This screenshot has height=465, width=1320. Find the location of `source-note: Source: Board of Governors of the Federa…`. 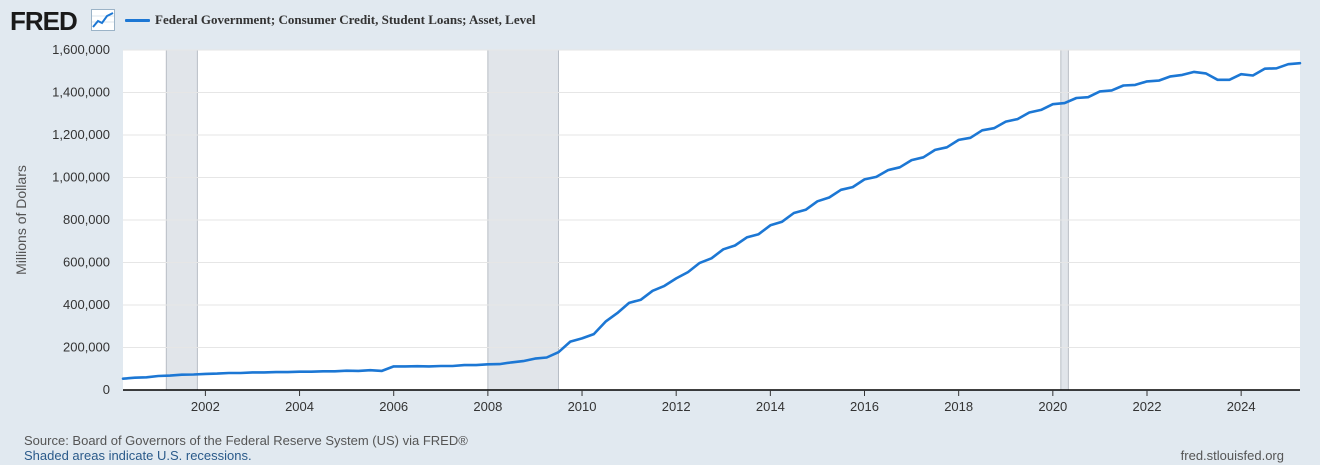

source-note: Source: Board of Governors of the Federa… is located at coordinates (246, 440).